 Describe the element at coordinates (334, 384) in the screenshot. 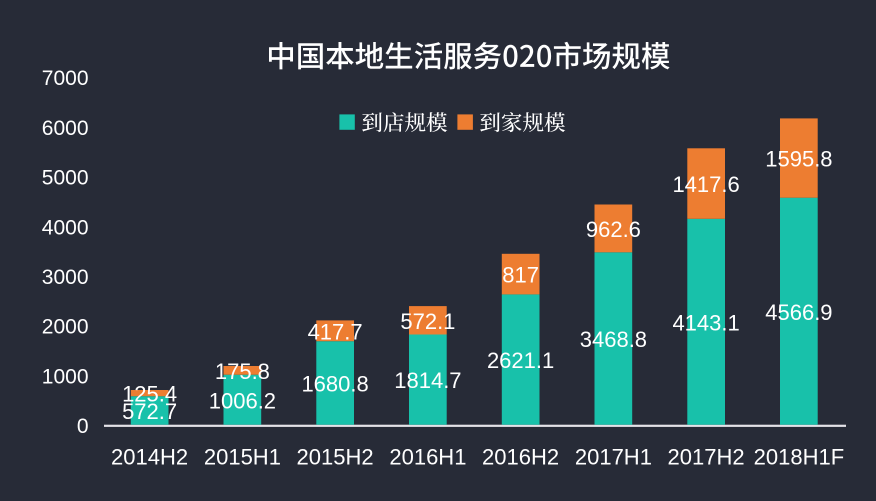

I see `svg-text: 1680.8` at that location.